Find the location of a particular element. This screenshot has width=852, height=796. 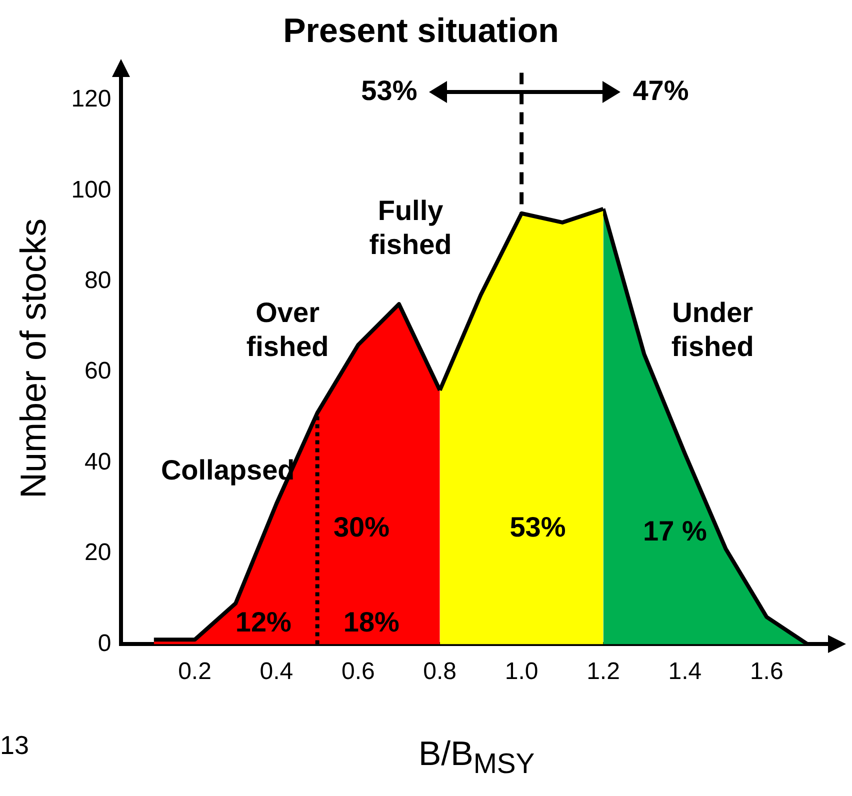

y-tick-label: 40 is located at coordinates (98, 462).